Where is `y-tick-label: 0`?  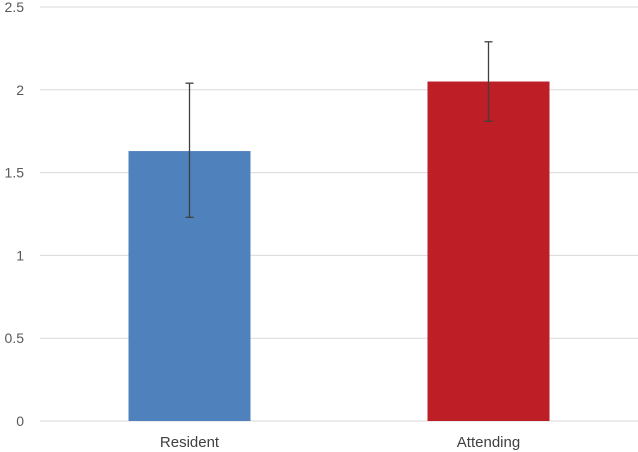
y-tick-label: 0 is located at coordinates (20, 421).